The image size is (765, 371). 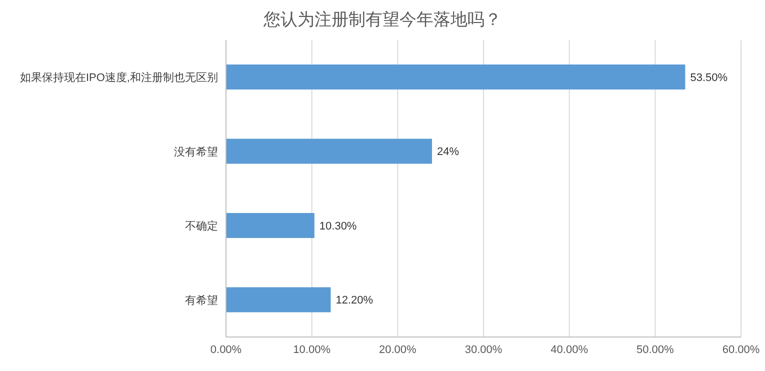 What do you see at coordinates (741, 350) in the screenshot?
I see `x-tick-label: 60.00%` at bounding box center [741, 350].